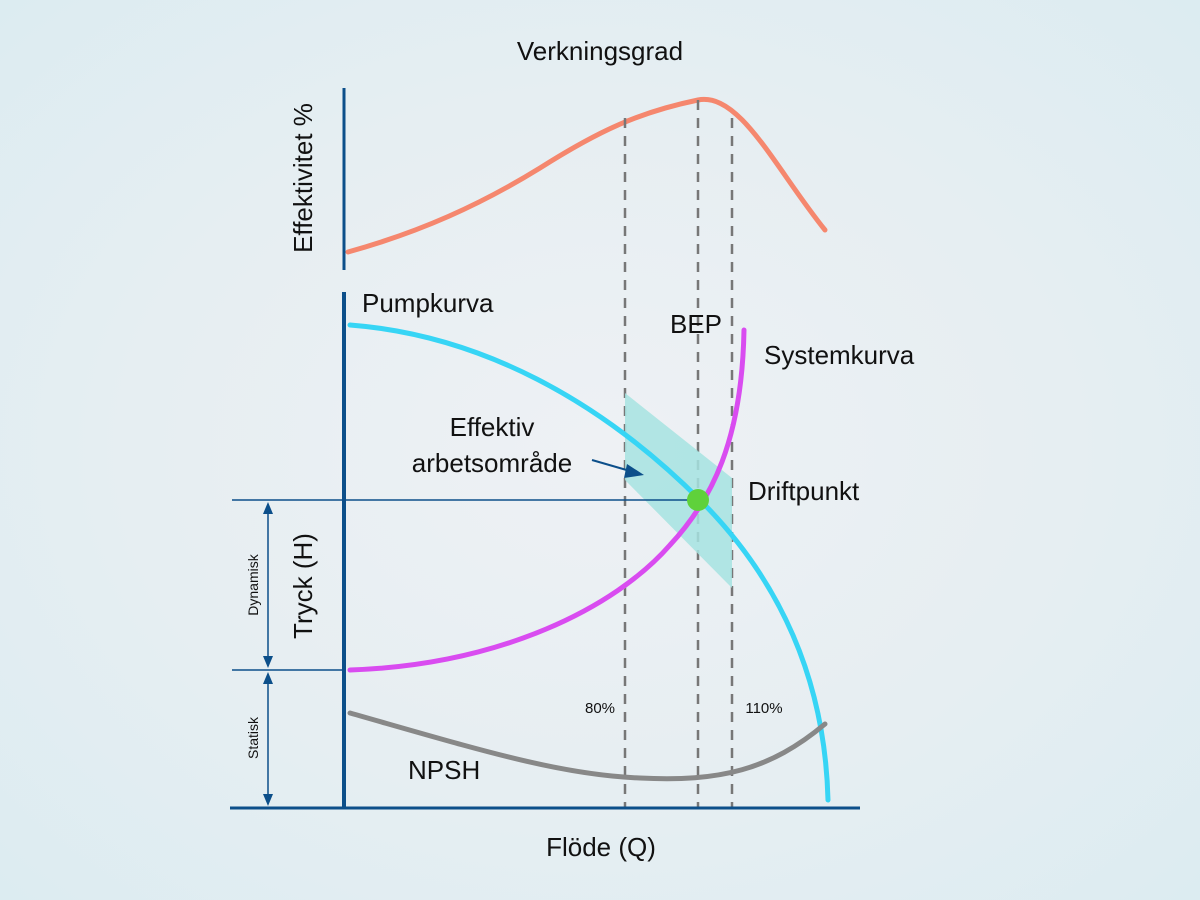  Describe the element at coordinates (611, 465) in the screenshot. I see `region-pointer-arrow` at that location.